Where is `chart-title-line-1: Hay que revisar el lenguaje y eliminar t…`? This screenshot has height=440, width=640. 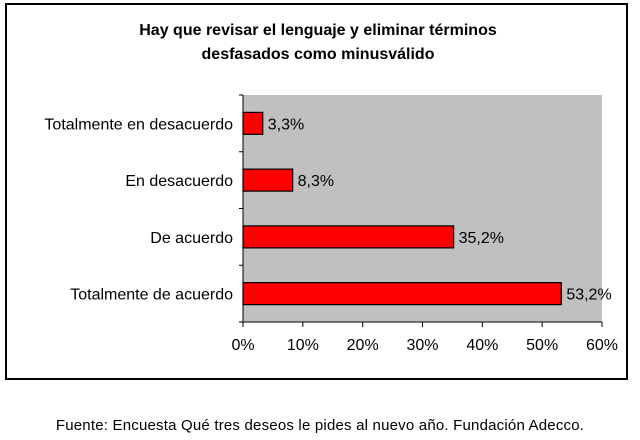 chart-title-line-1: Hay que revisar el lenguaje y eliminar t… is located at coordinates (318, 30).